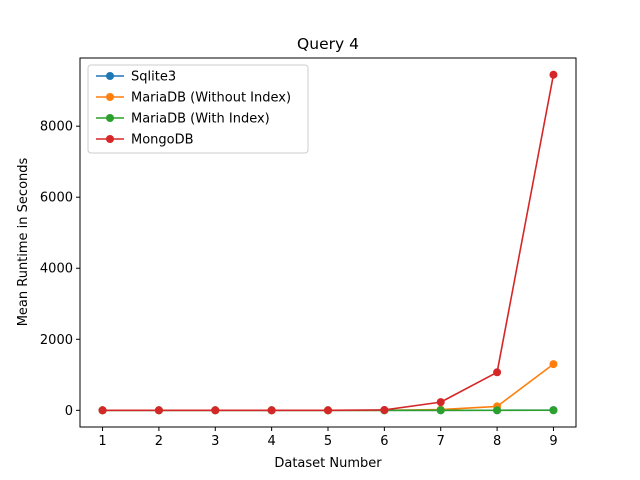  Describe the element at coordinates (553, 441) in the screenshot. I see `x-tick-label: 9` at that location.